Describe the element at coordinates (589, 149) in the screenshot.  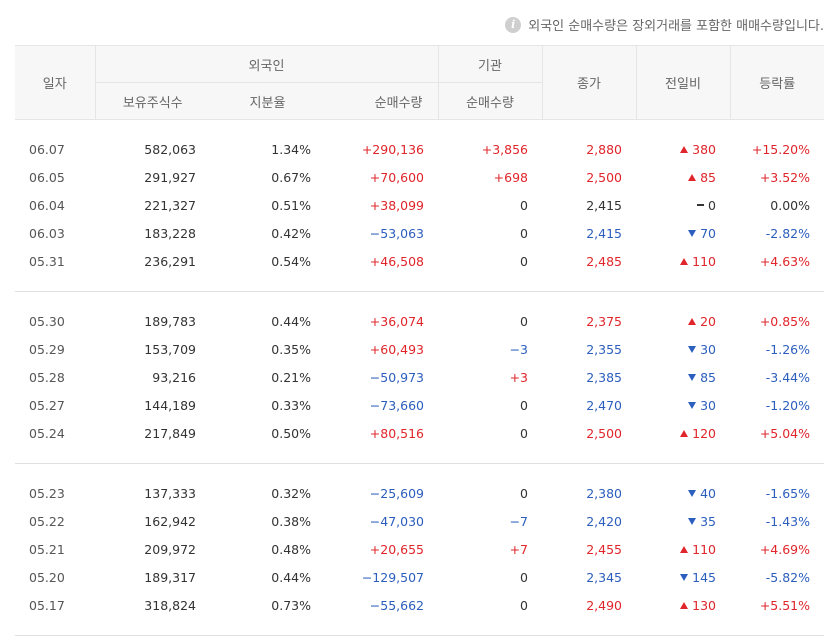
I see `cell-close: 2,880` at that location.